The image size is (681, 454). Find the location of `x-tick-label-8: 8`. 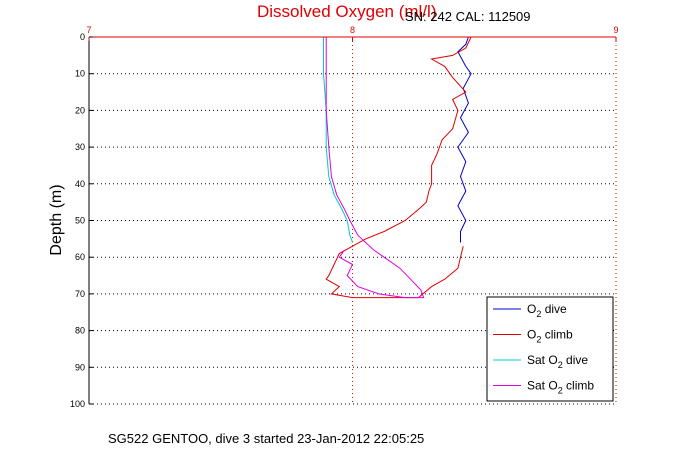

x-tick-label-8: 8 is located at coordinates (352, 30).